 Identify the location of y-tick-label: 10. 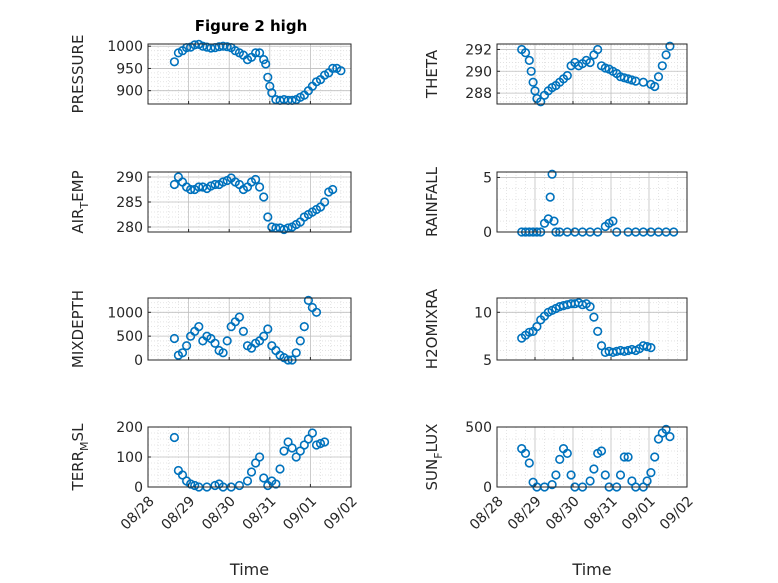
(483, 313).